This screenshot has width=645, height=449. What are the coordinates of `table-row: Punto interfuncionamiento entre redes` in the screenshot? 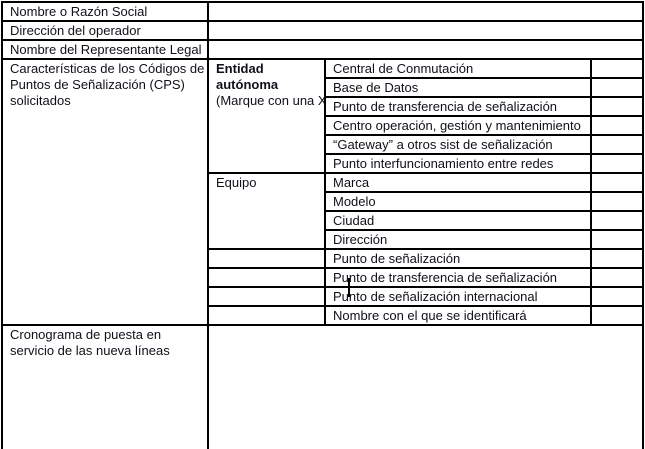 It's located at (323, 163).